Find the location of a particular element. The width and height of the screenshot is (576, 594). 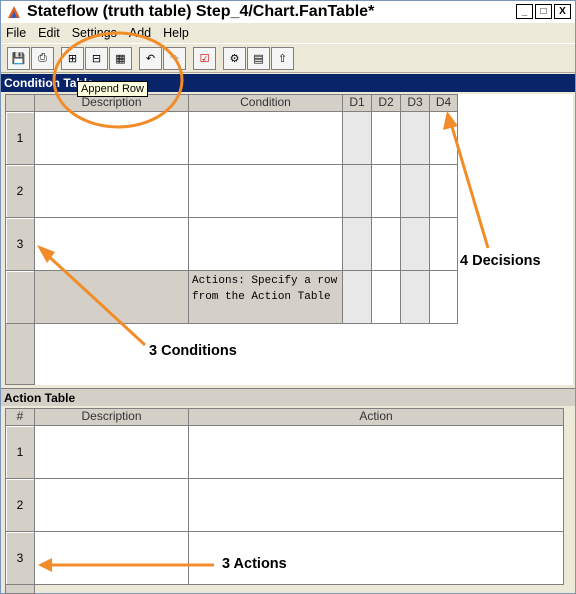

append-row-icon: ⊞ is located at coordinates (72, 58).